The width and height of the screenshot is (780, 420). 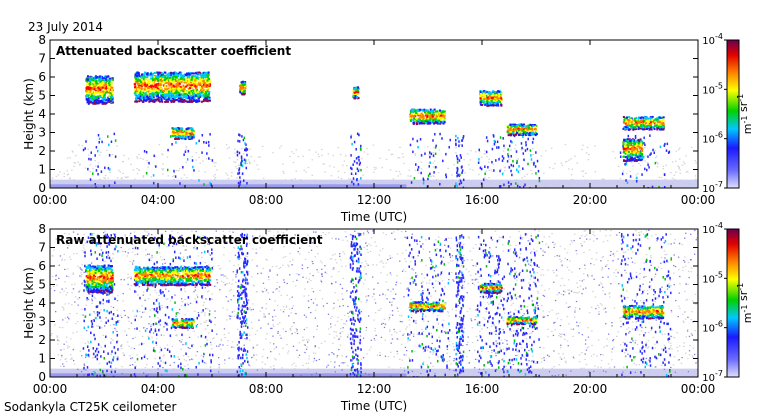 I want to click on signal-columns, so click(x=376, y=160).